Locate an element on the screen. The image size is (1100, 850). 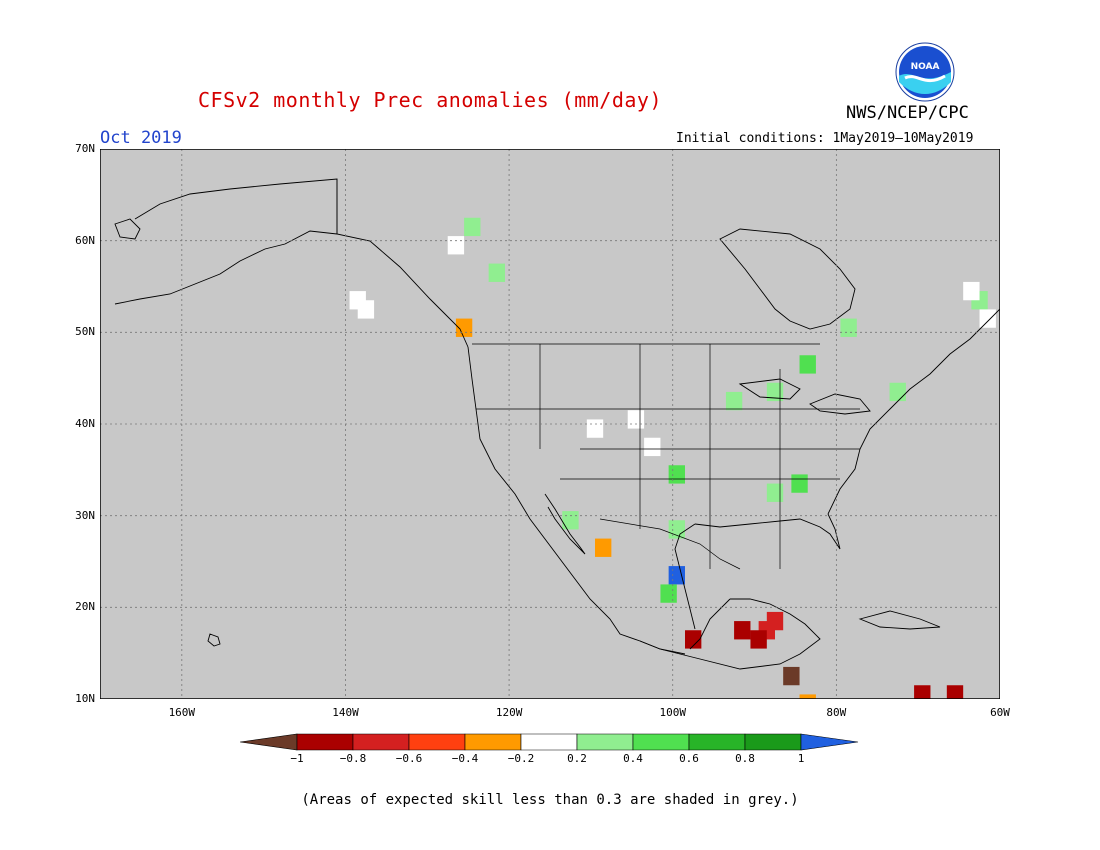
colorbar is located at coordinates (549, 742).